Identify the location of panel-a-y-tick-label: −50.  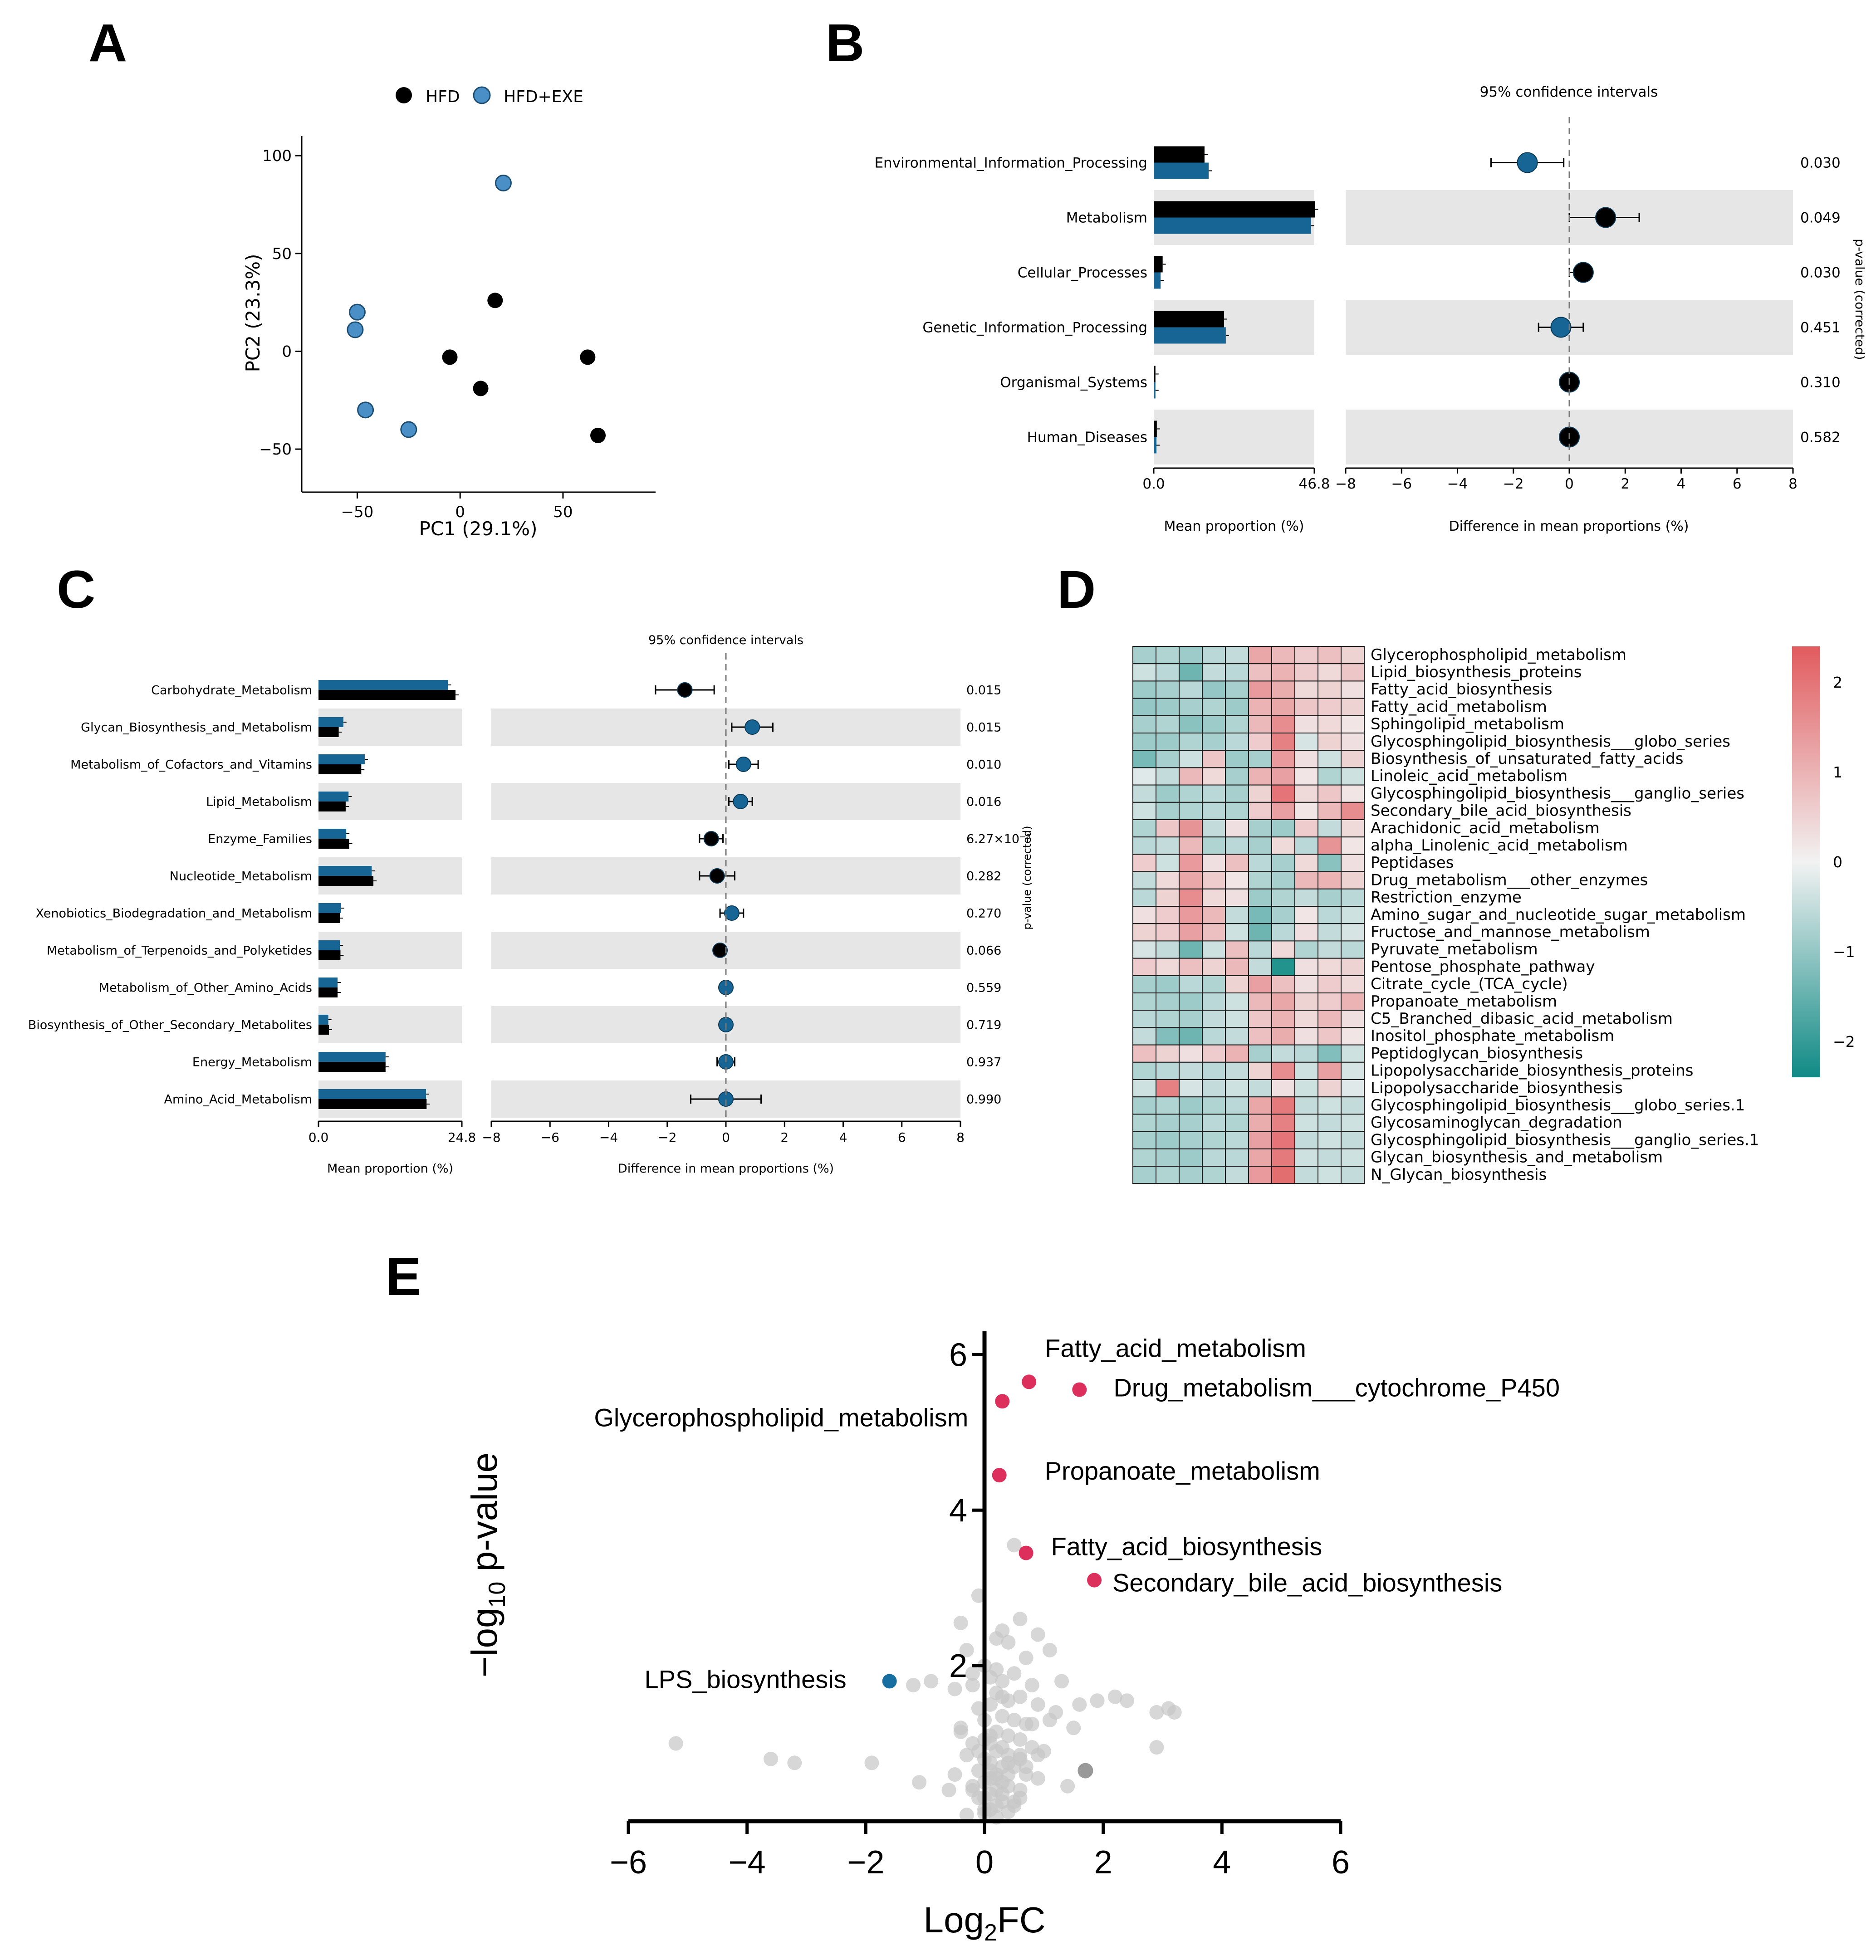
(275, 449).